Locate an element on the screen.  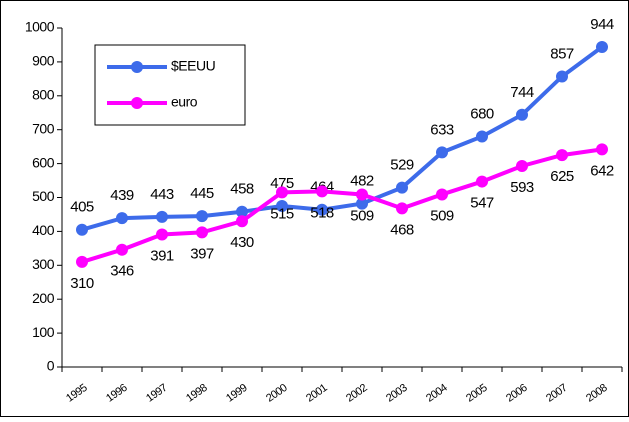
data-label: 944 is located at coordinates (602, 24).